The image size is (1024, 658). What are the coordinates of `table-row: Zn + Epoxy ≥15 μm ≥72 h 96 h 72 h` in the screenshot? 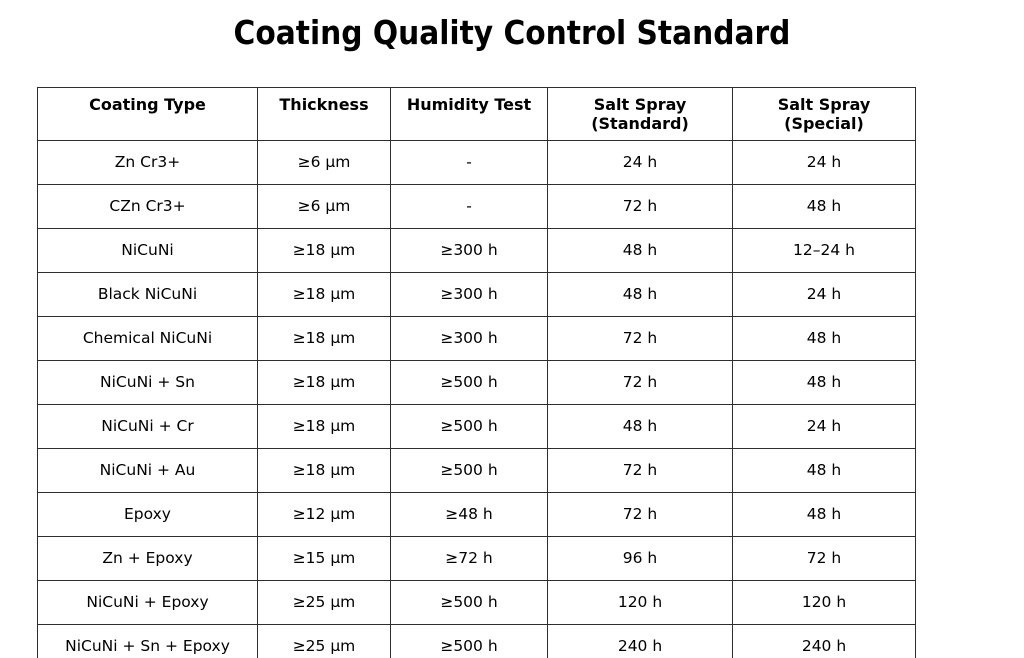 It's located at (476, 558).